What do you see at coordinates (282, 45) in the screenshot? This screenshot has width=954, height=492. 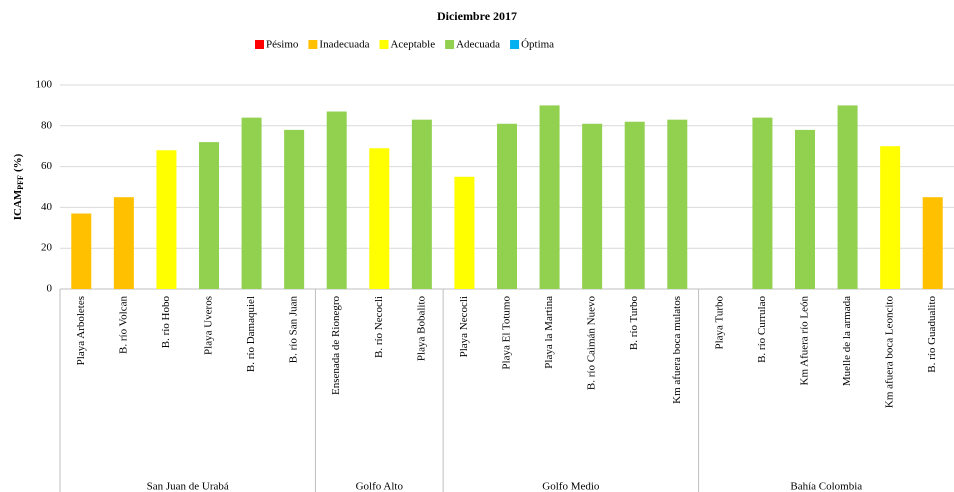 I see `legend-label: Pésimo` at bounding box center [282, 45].